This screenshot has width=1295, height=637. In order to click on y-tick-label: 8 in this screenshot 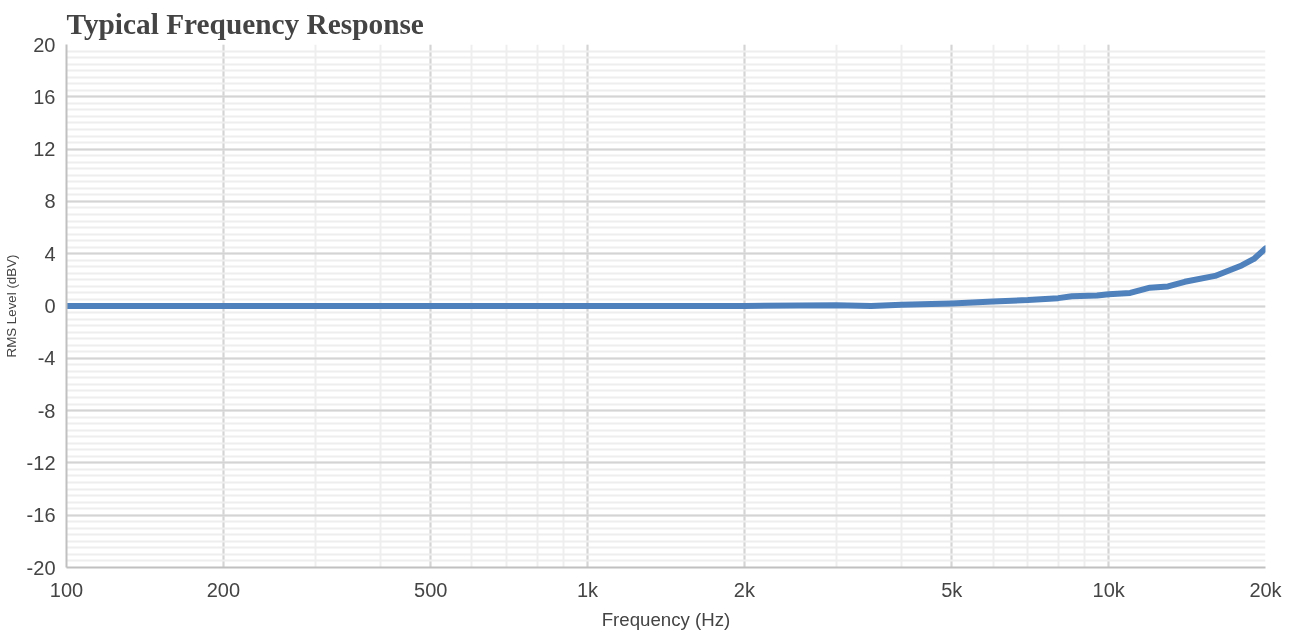, I will do `click(50, 201)`.